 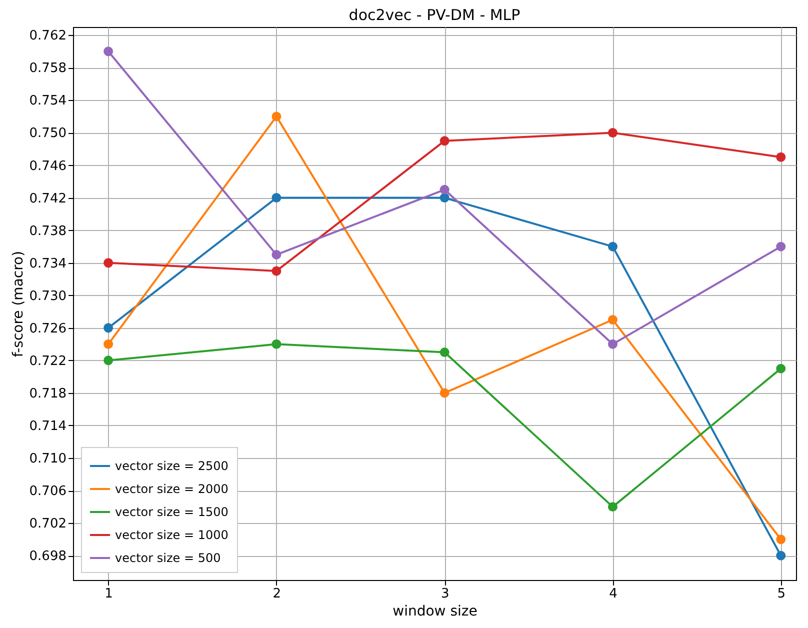 What do you see at coordinates (47, 264) in the screenshot?
I see `y-tick-label: 0.734` at bounding box center [47, 264].